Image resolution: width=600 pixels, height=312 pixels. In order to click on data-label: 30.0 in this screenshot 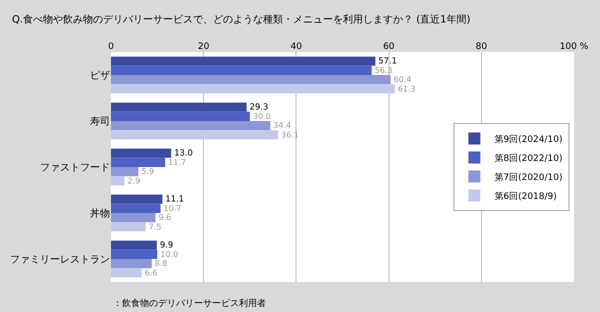, I will do `click(261, 116)`.